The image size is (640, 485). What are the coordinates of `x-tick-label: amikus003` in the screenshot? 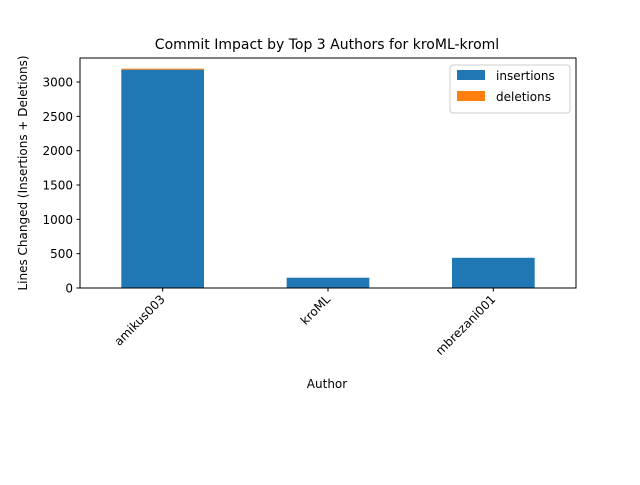 It's located at (139, 320).